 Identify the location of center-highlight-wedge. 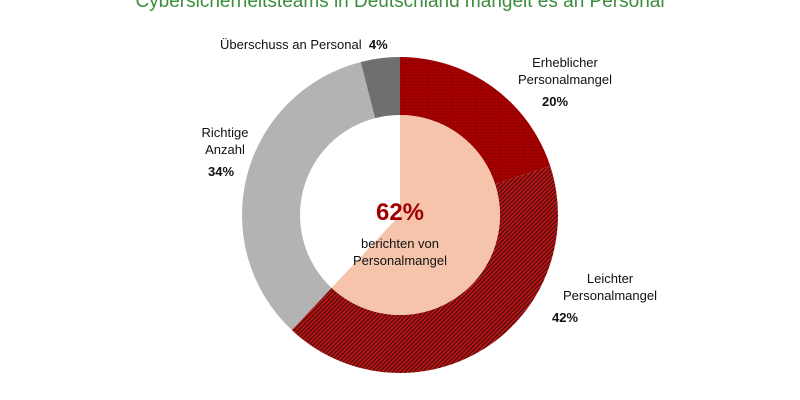
(416, 215).